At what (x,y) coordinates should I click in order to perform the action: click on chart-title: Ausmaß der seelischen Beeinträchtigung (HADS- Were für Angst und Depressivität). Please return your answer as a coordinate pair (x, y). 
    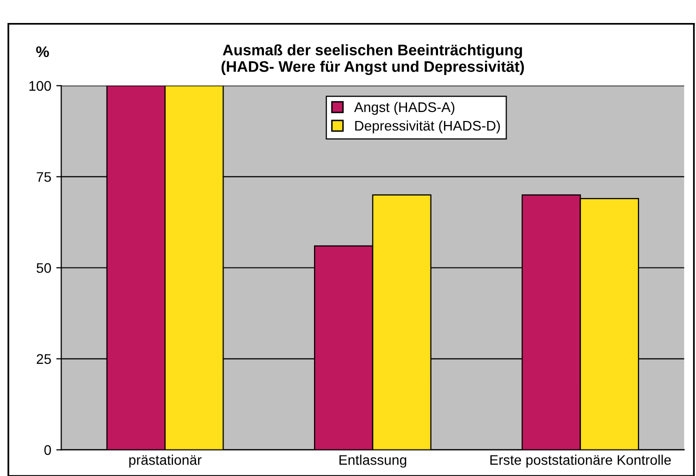
    Looking at the image, I should click on (373, 60).